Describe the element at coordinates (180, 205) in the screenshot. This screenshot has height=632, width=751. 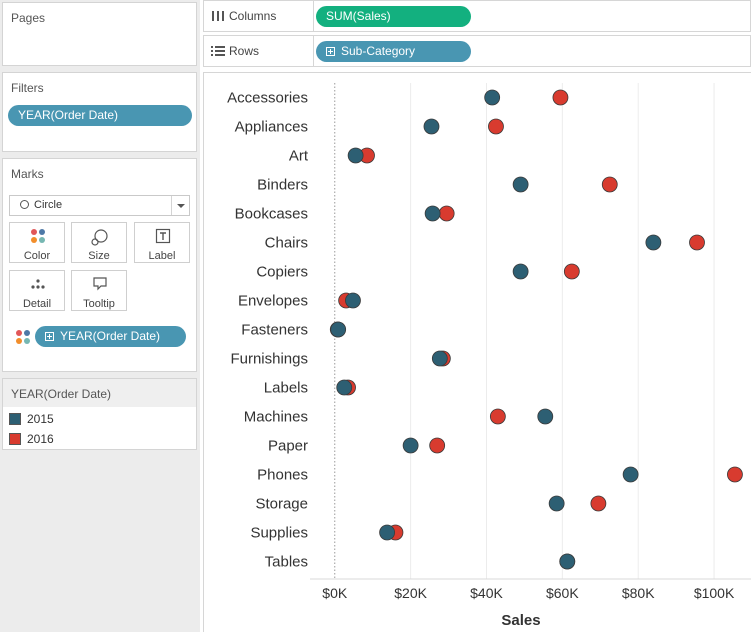
I see `chevron-down-icon` at that location.